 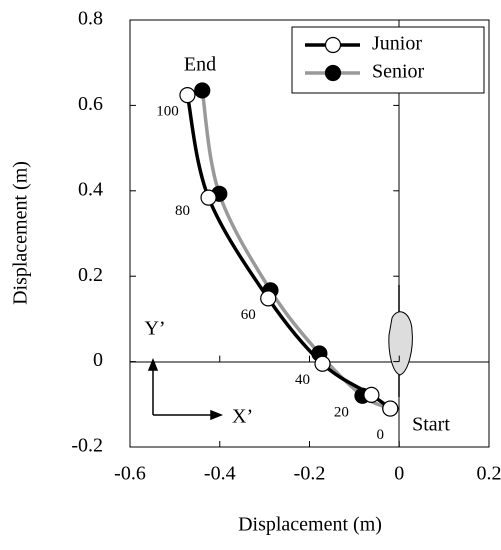 I want to click on point-label: 100, so click(x=167, y=112).